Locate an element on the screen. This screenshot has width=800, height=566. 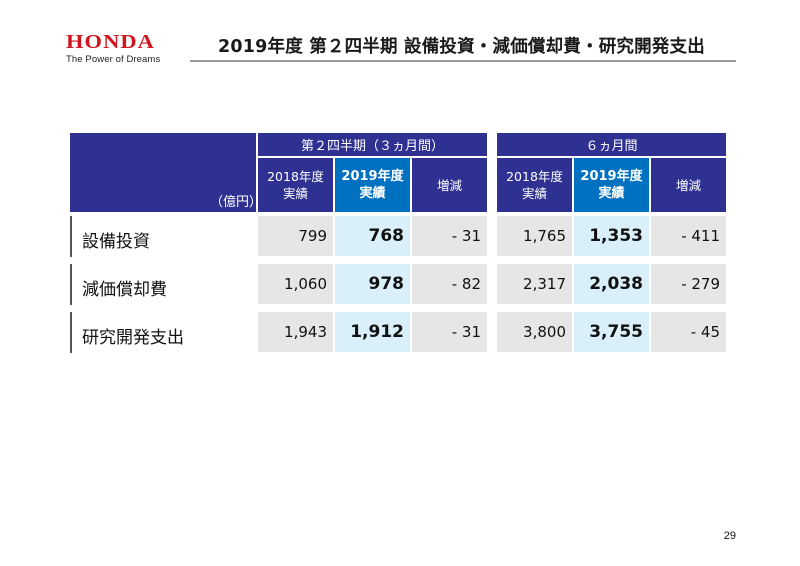
col-label-h1-current: 2019年度 実績 is located at coordinates (611, 185).